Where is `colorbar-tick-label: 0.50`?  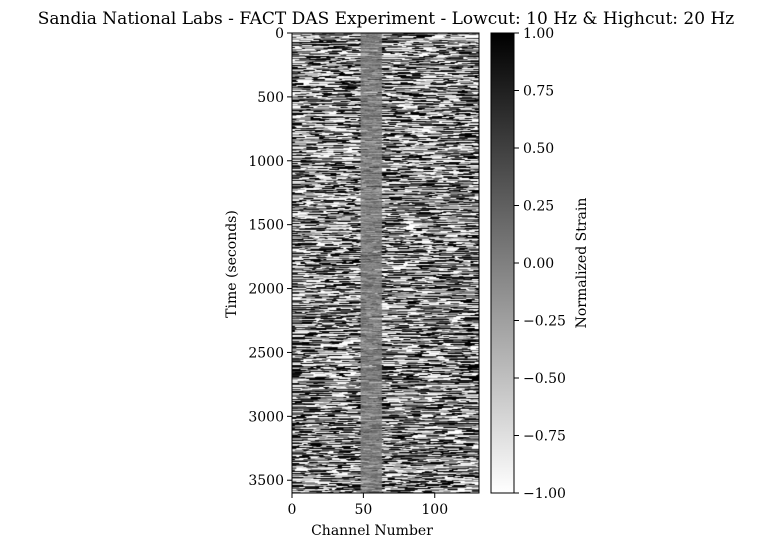 colorbar-tick-label: 0.50 is located at coordinates (538, 149).